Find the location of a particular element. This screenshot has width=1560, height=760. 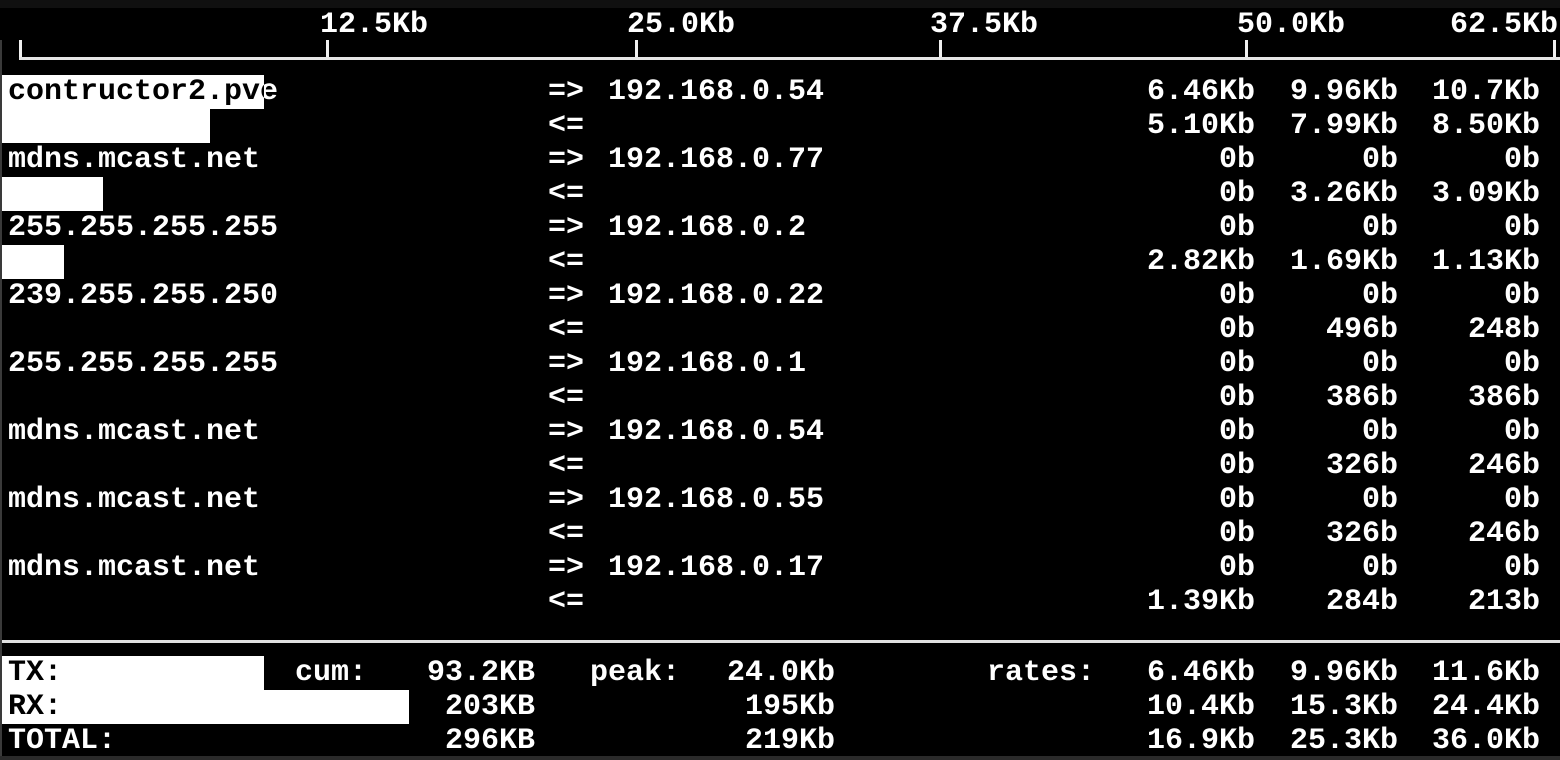

flow-row: <= 0b 386b 386b is located at coordinates (780, 398).